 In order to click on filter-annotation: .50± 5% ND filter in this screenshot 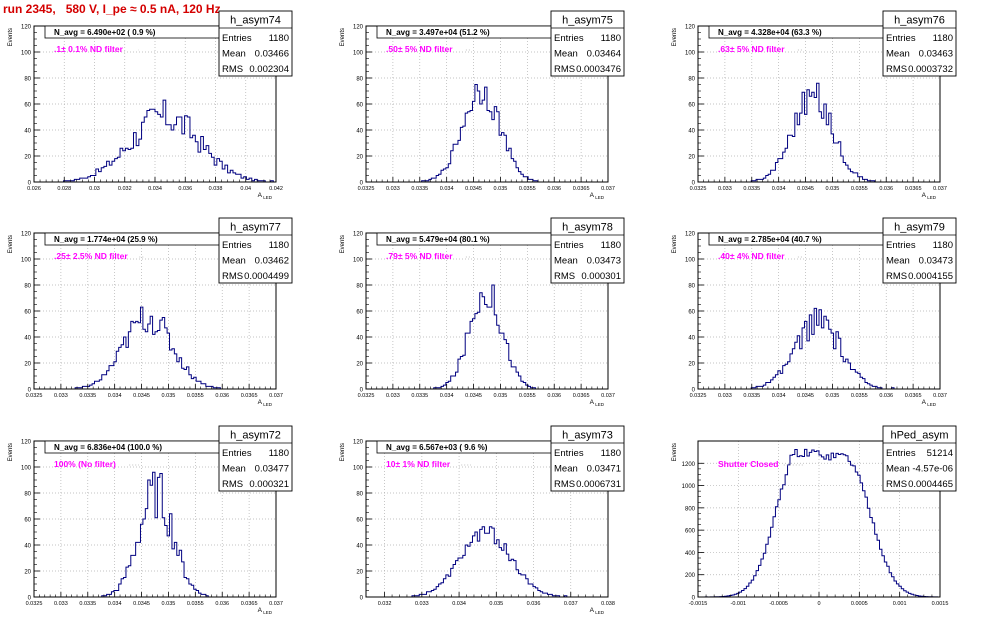, I will do `click(419, 49)`.